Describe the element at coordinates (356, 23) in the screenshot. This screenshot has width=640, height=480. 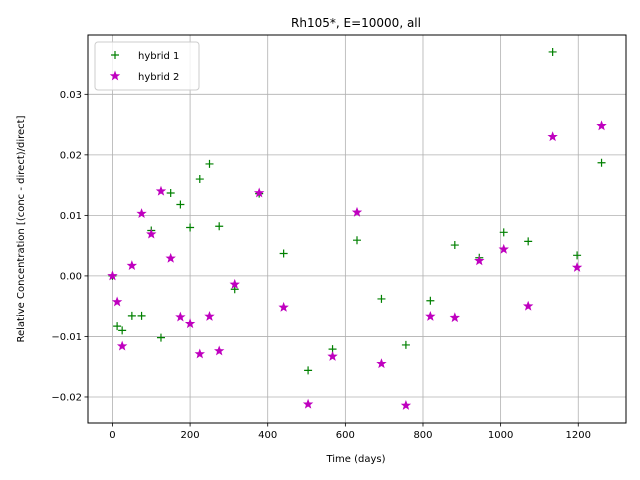
I see `chart-title: Rh105*, E=10000, all` at that location.